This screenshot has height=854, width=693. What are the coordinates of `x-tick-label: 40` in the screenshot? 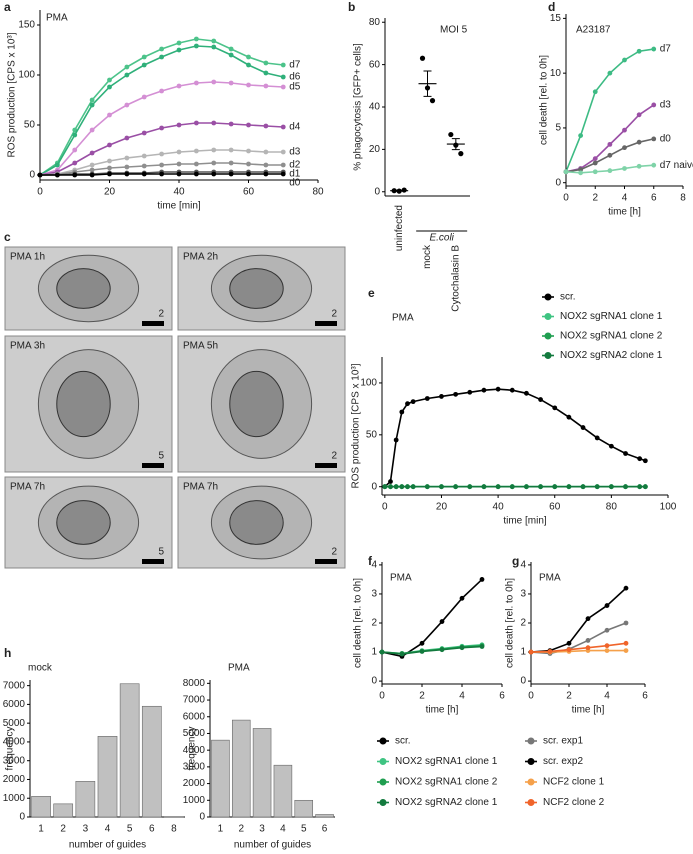 It's located at (499, 507).